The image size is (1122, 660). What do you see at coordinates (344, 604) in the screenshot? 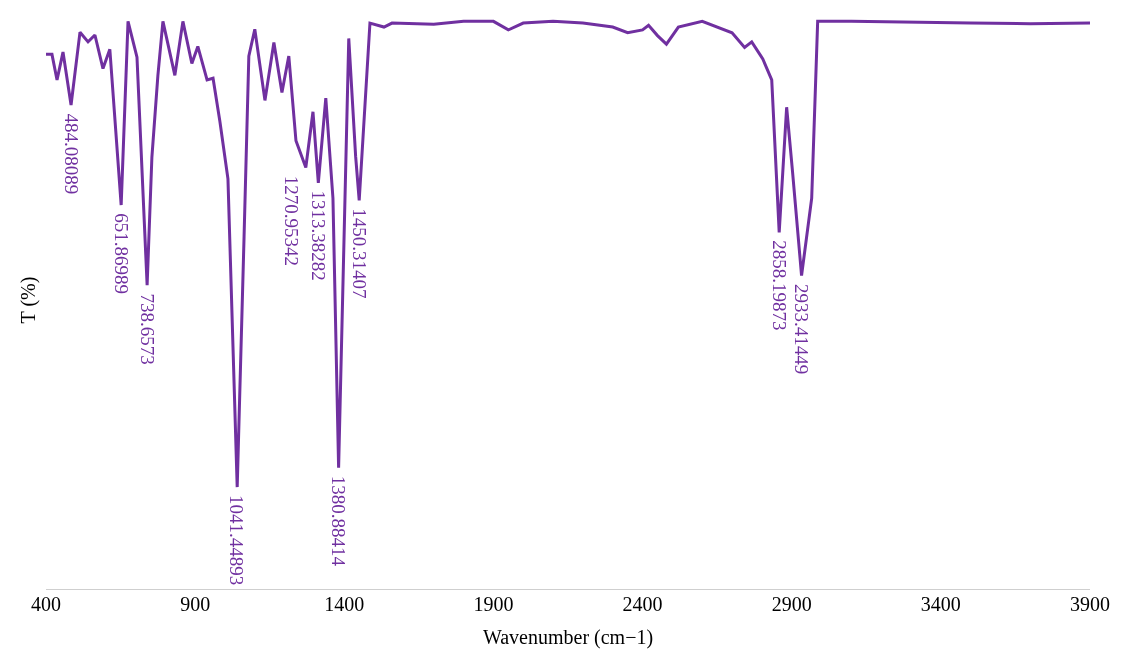
I see `x-tick-label: 1400` at bounding box center [344, 604].